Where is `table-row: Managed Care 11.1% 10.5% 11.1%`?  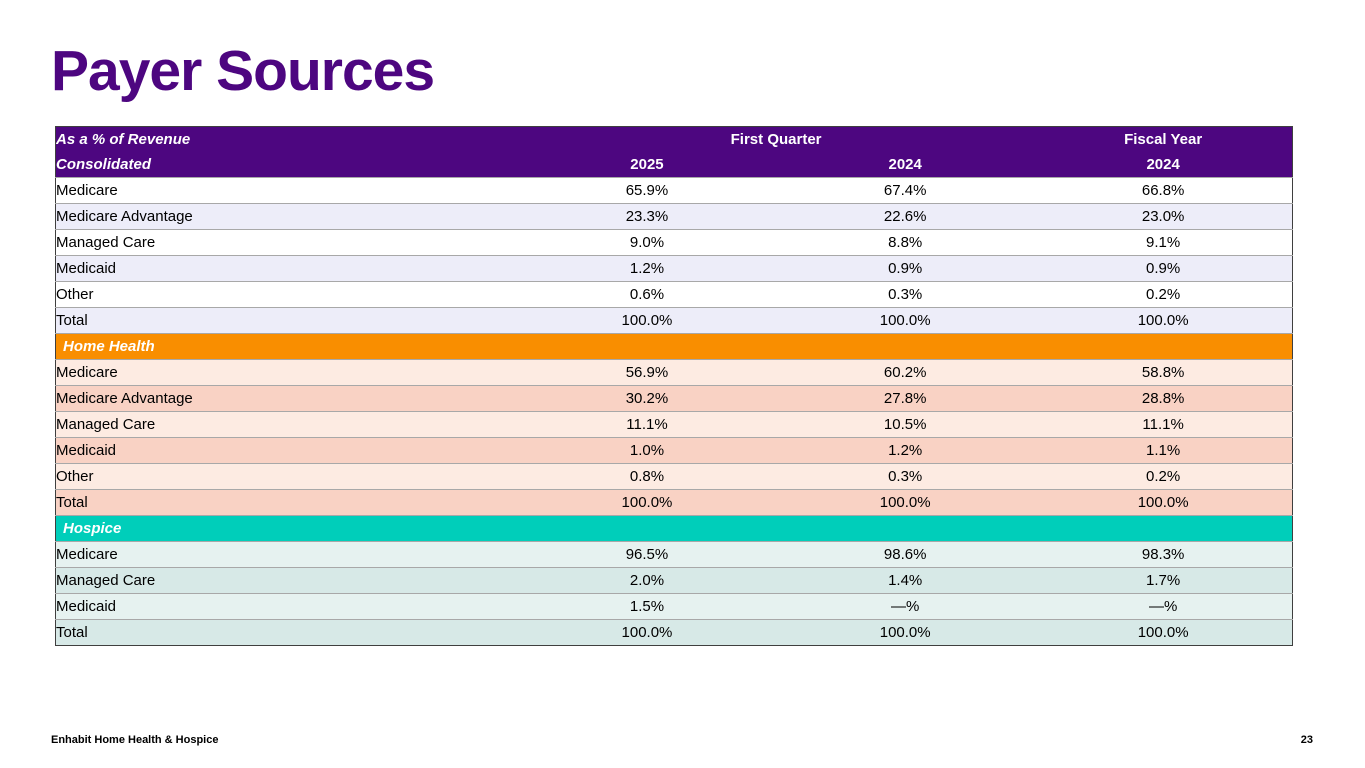 table-row: Managed Care 11.1% 10.5% 11.1% is located at coordinates (674, 424).